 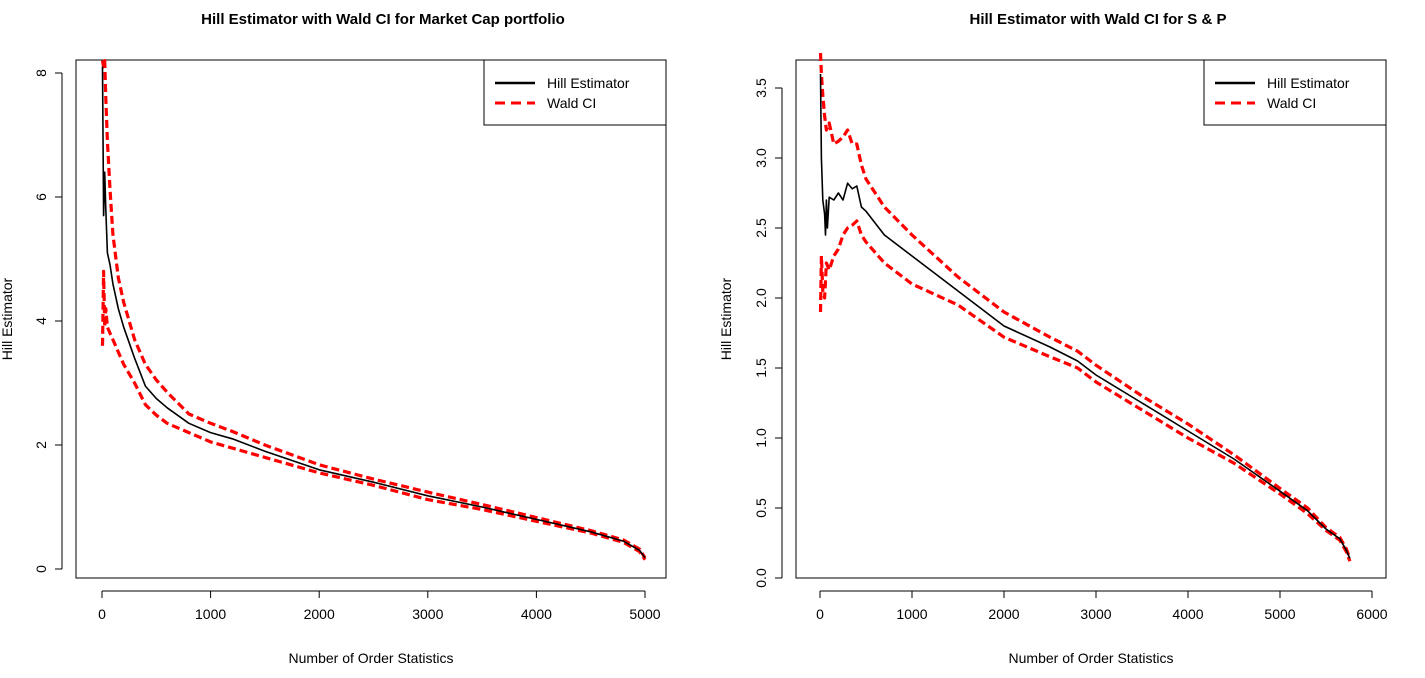 I want to click on y-tick-label: 3.0, so click(x=761, y=158).